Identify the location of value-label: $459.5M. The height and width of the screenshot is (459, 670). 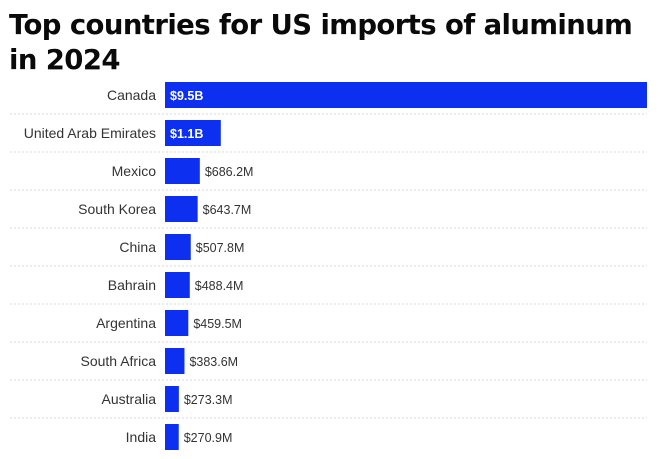
(217, 324).